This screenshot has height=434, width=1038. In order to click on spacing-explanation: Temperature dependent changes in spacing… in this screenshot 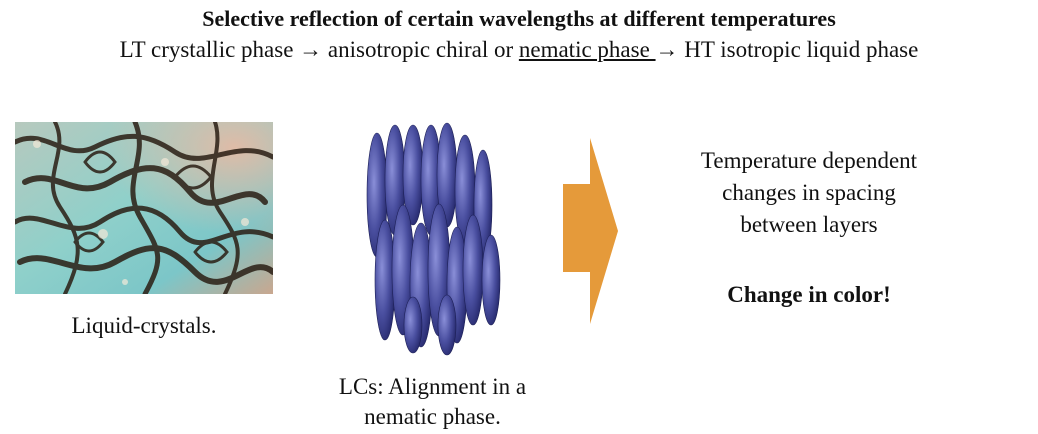, I will do `click(809, 193)`.